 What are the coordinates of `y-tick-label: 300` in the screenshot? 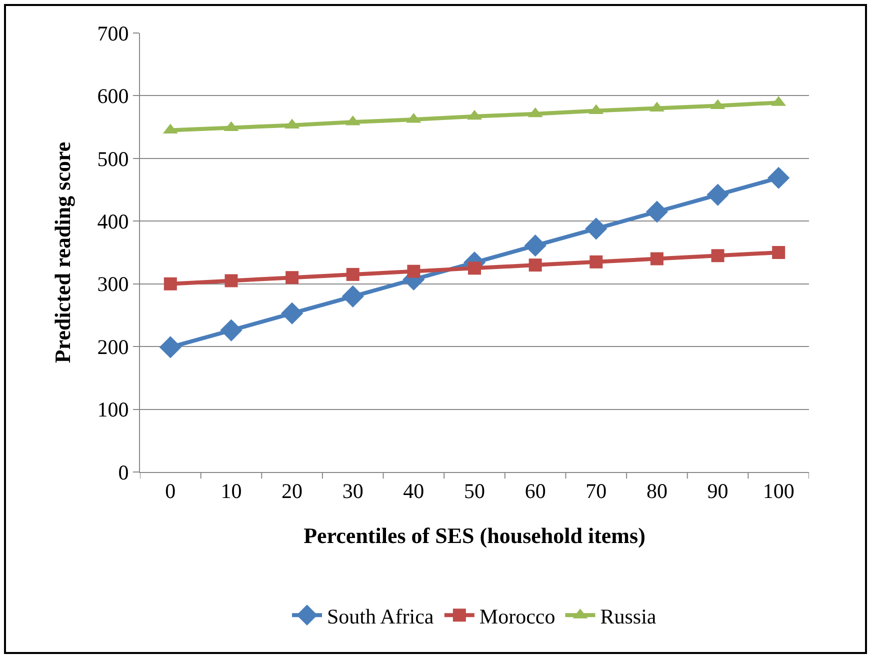 It's located at (113, 284).